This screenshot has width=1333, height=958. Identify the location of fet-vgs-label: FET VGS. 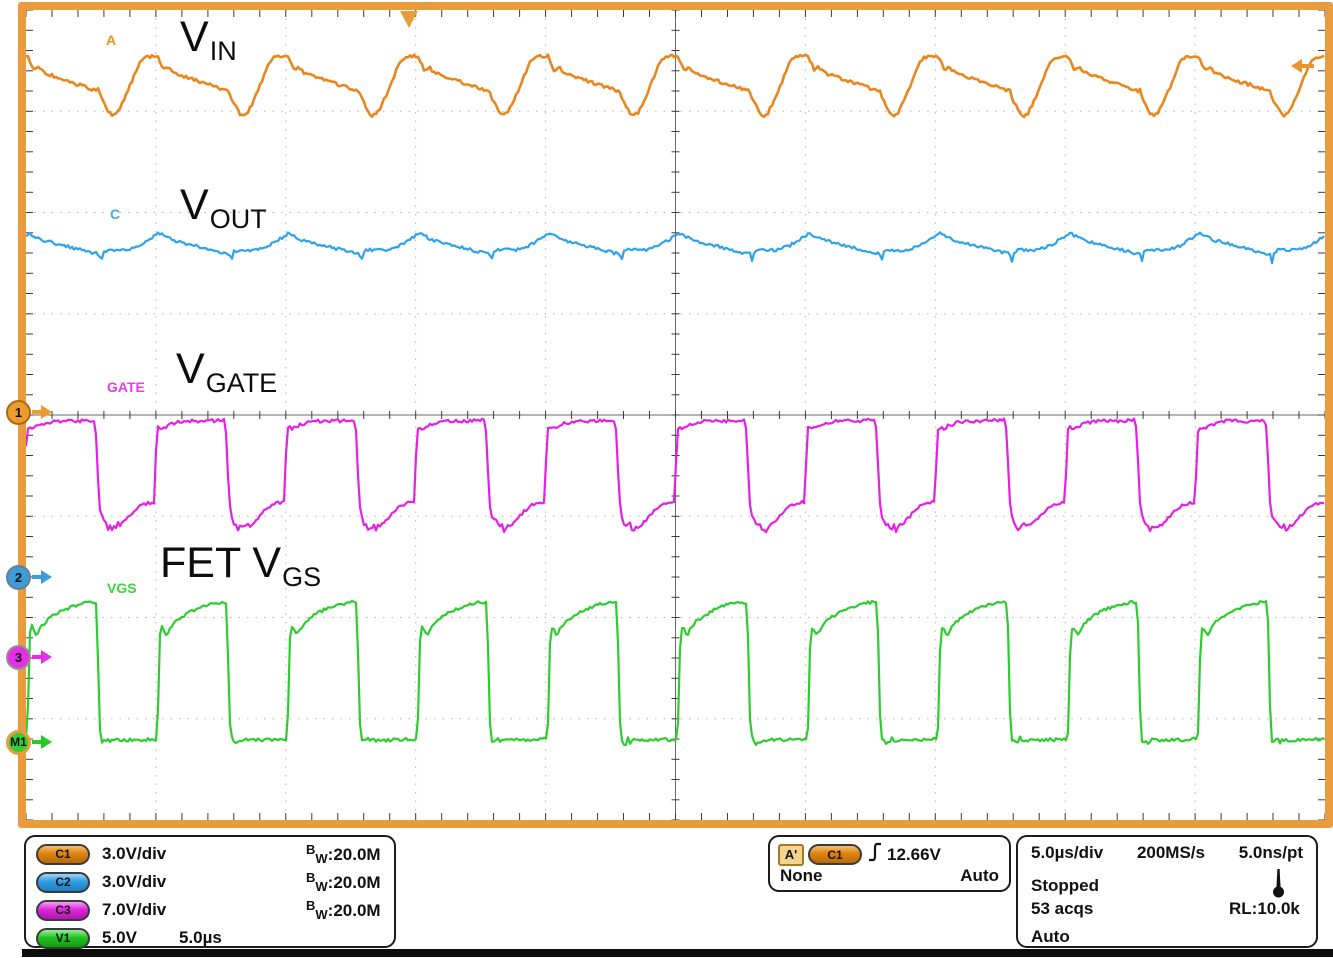
(241, 565).